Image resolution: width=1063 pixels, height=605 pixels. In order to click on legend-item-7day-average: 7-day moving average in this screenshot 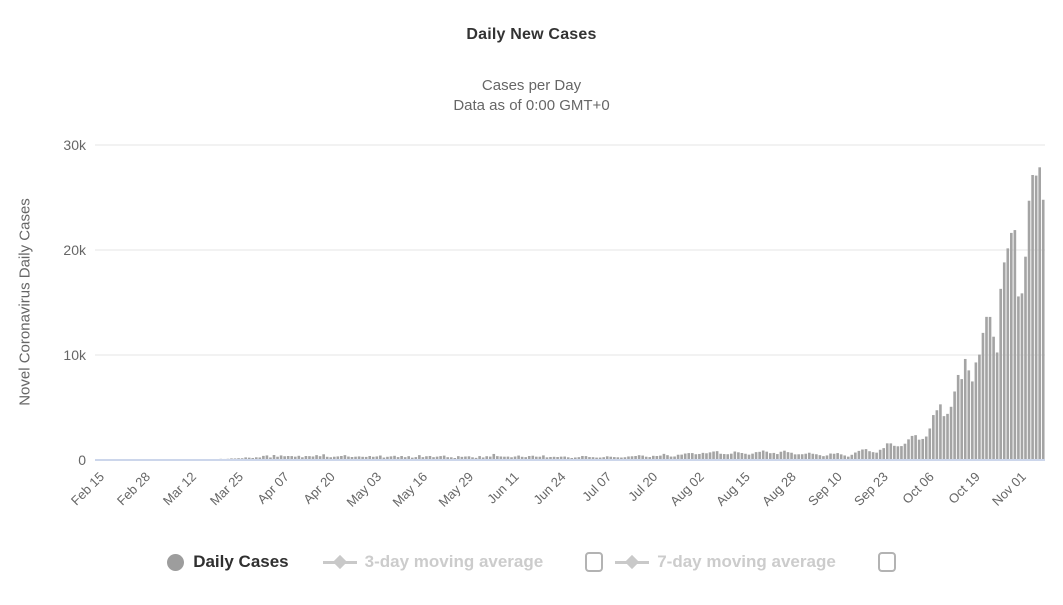, I will do `click(725, 562)`.